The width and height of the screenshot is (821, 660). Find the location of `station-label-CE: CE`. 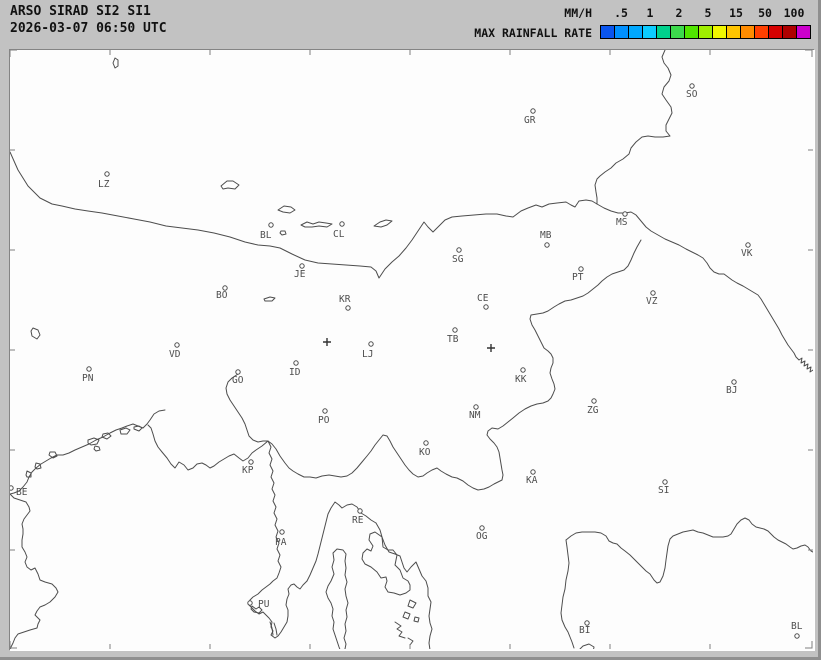

station-label-CE: CE is located at coordinates (483, 298).